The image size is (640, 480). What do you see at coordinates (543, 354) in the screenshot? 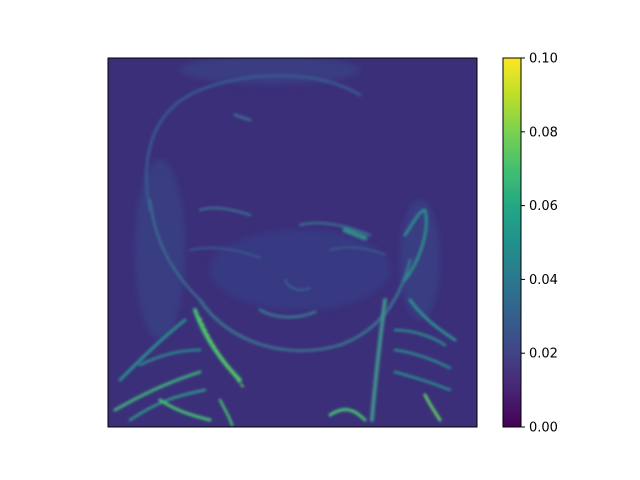
I see `colorbar-tick-label: 0.02` at bounding box center [543, 354].